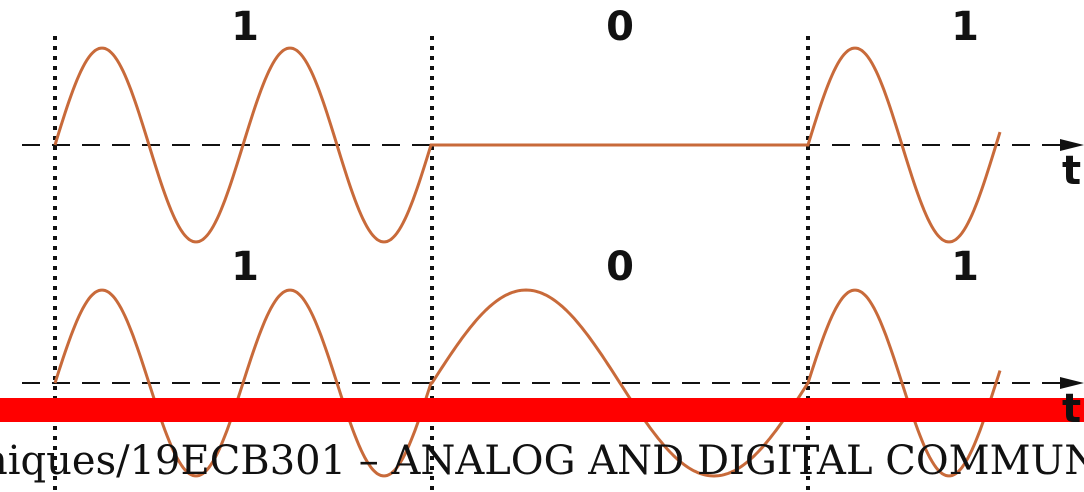  What do you see at coordinates (1071, 171) in the screenshot?
I see `axis-label-top: t` at bounding box center [1071, 171].